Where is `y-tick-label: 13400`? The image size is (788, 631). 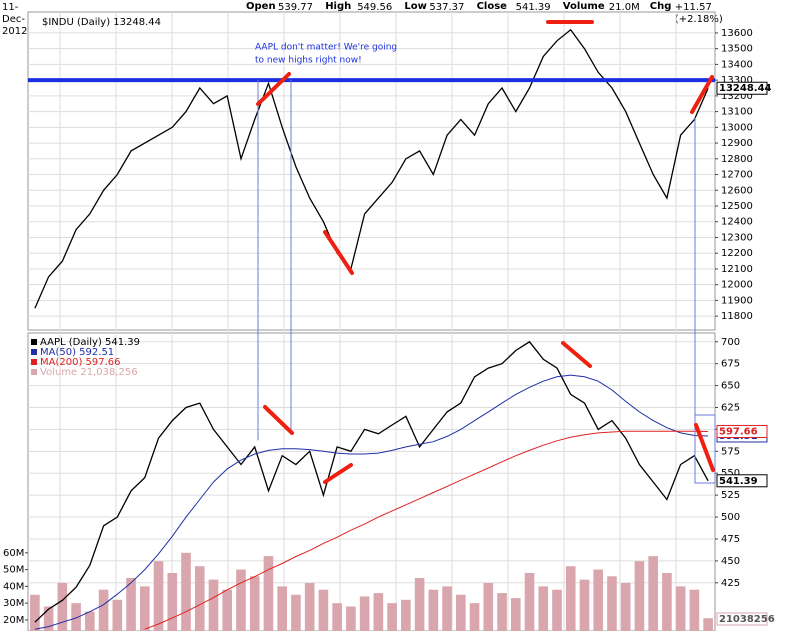
y-tick-label: 13400 is located at coordinates (737, 64).